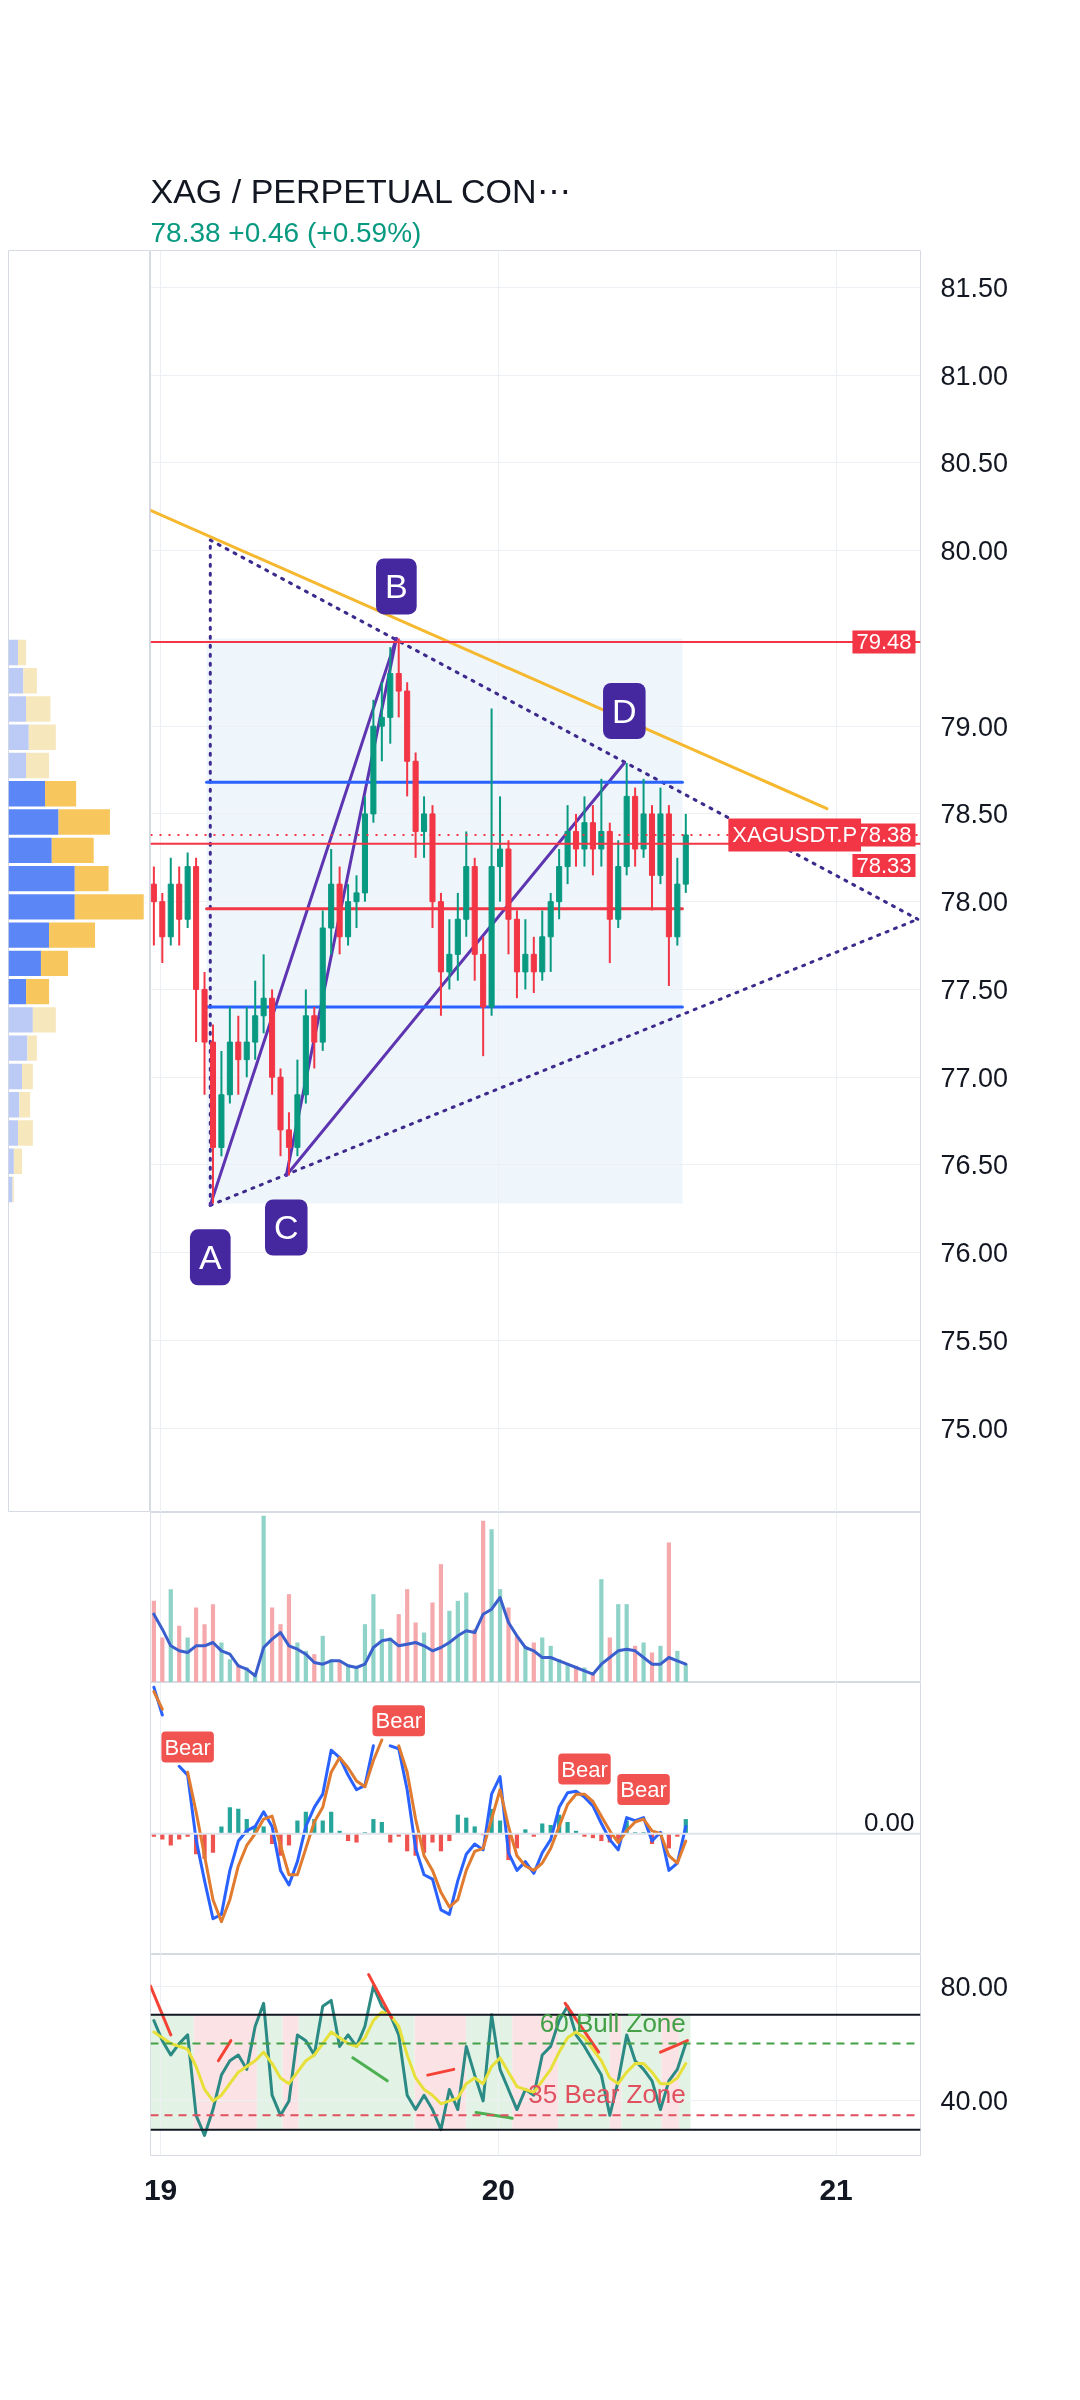 This screenshot has width=1080, height=2400. Describe the element at coordinates (974, 814) in the screenshot. I see `y-tick-label: 78.50` at that location.